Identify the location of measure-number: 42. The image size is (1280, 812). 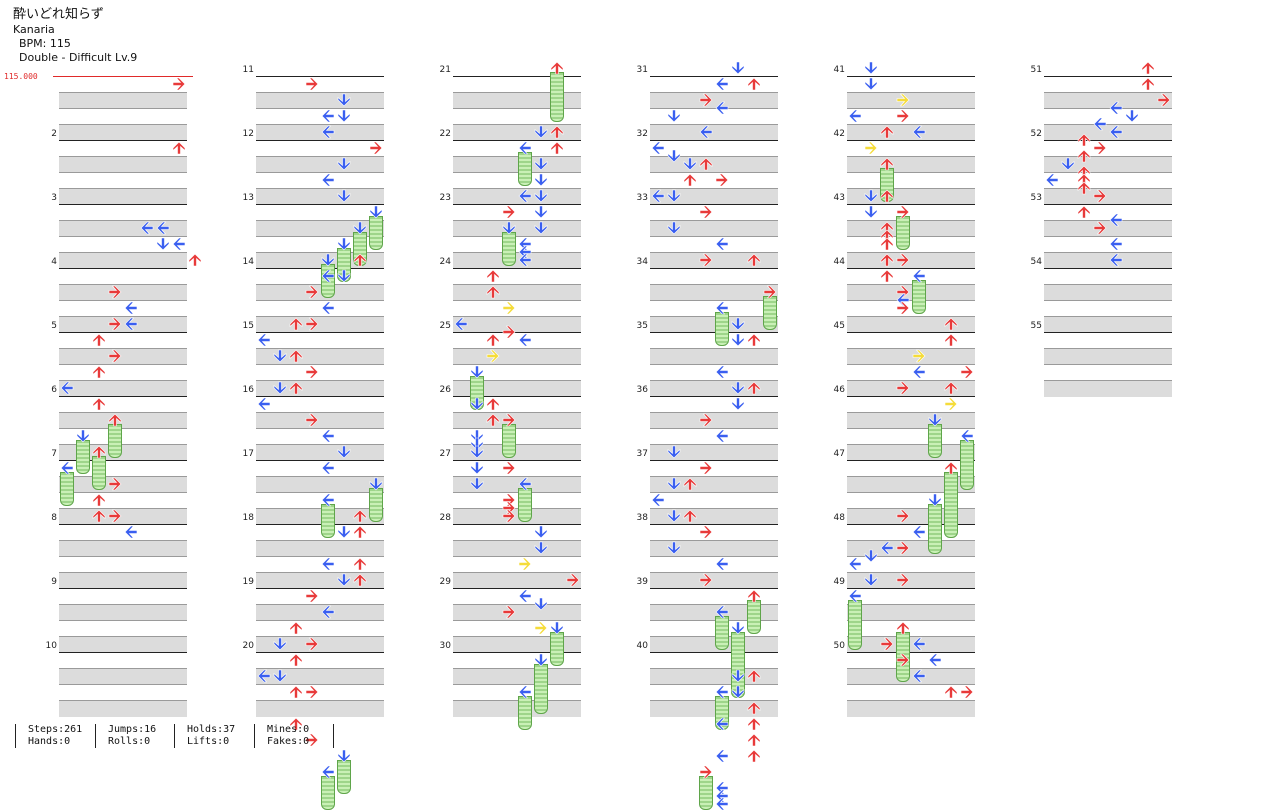
(839, 134).